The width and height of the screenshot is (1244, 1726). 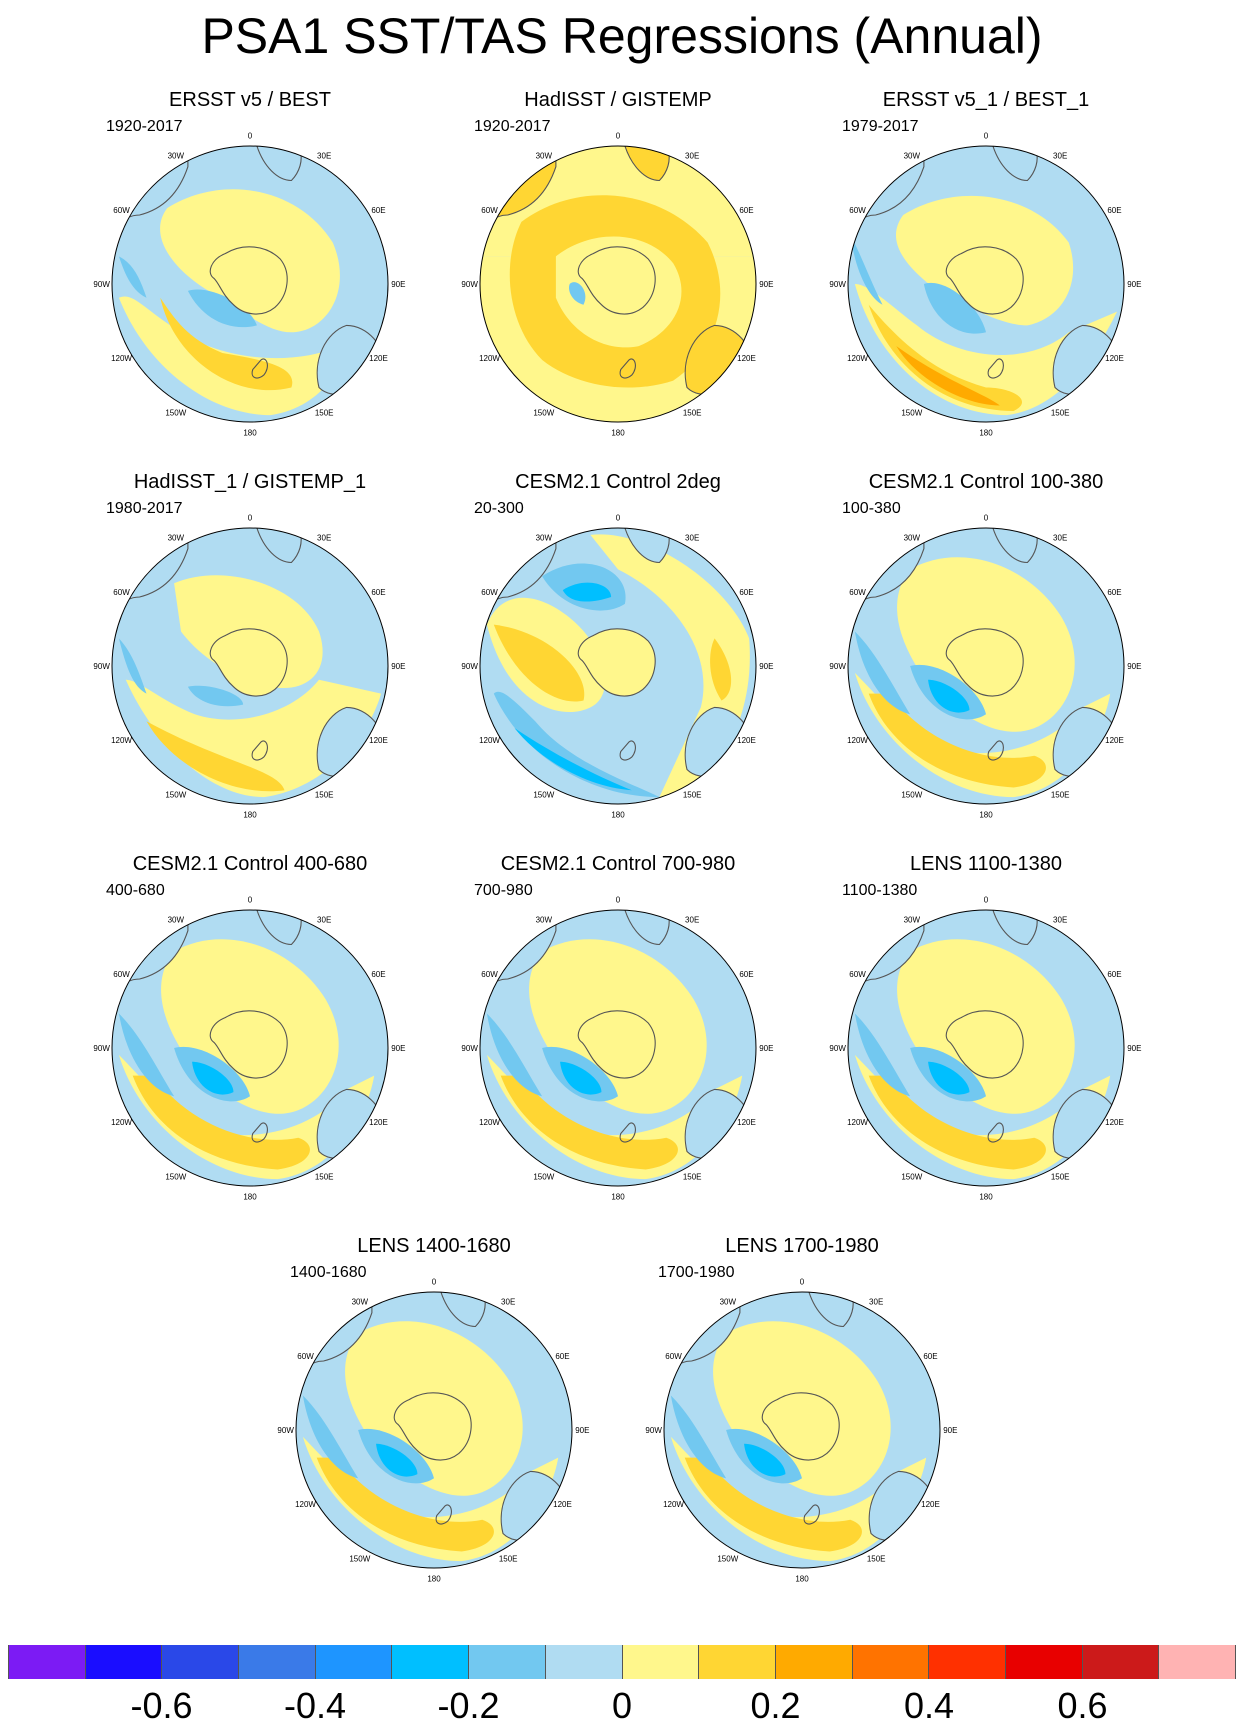 What do you see at coordinates (986, 482) in the screenshot?
I see `panel-title: CESM2.1 Control 100-380` at bounding box center [986, 482].